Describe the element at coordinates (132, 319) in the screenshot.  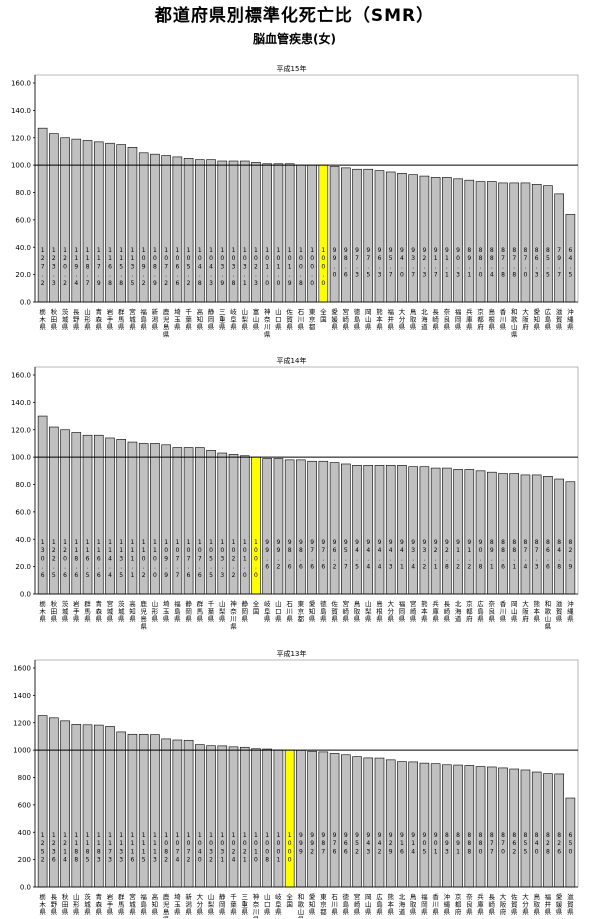
I see `chart-0-category-label: 宮城県` at that location.